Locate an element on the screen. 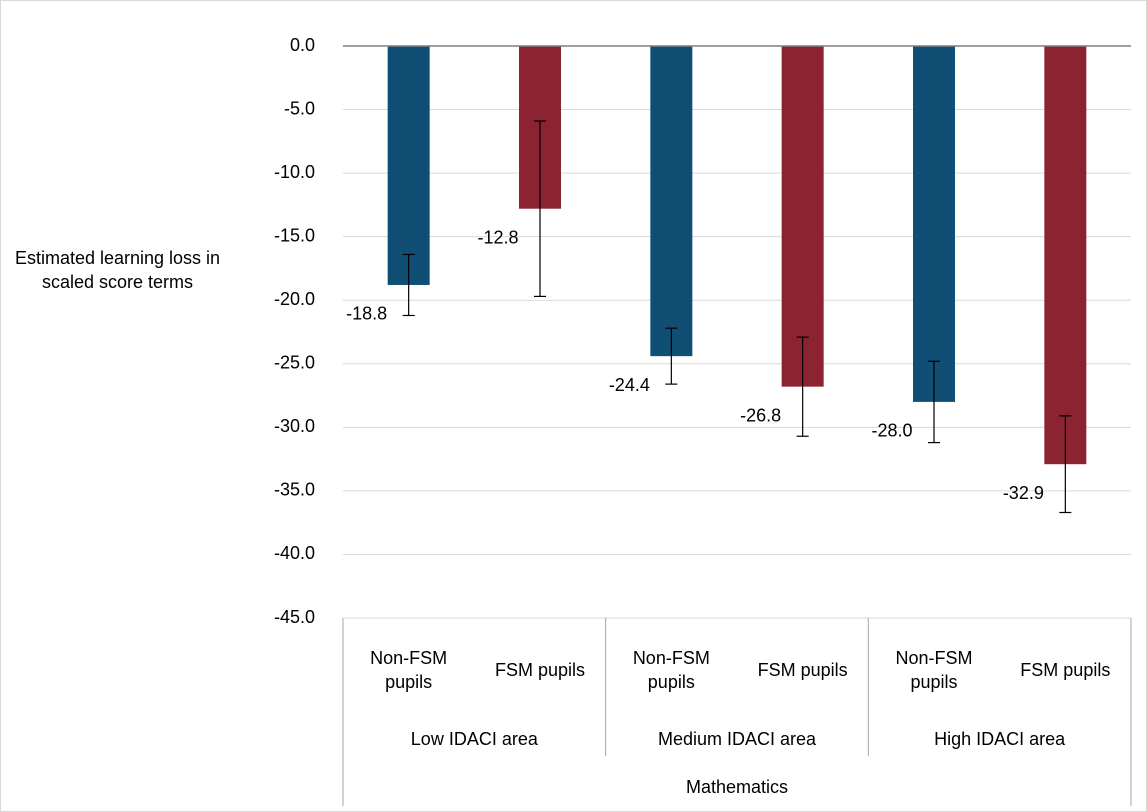  group-label: High IDACI area is located at coordinates (1000, 739).